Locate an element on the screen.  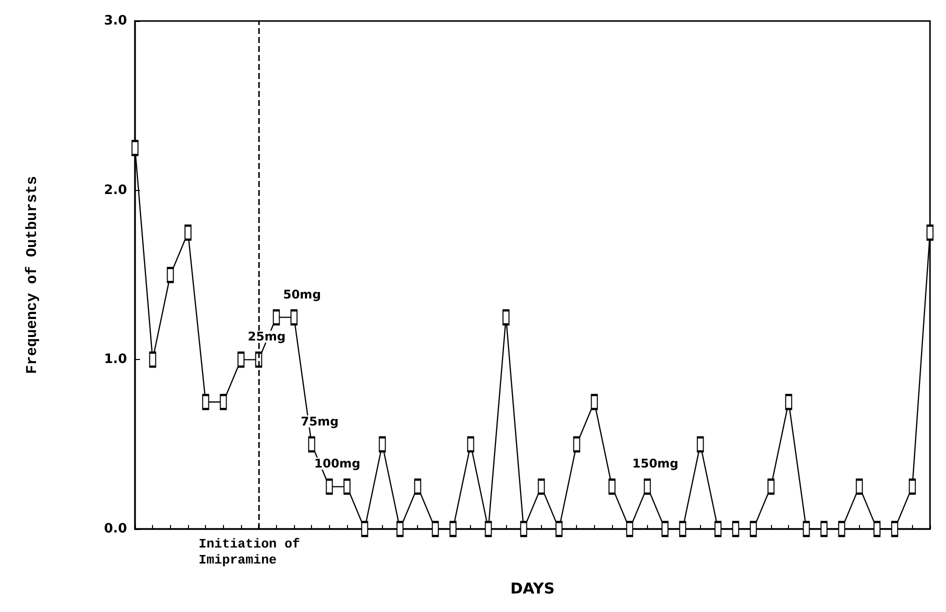
annotation: 25mg is located at coordinates (267, 337).